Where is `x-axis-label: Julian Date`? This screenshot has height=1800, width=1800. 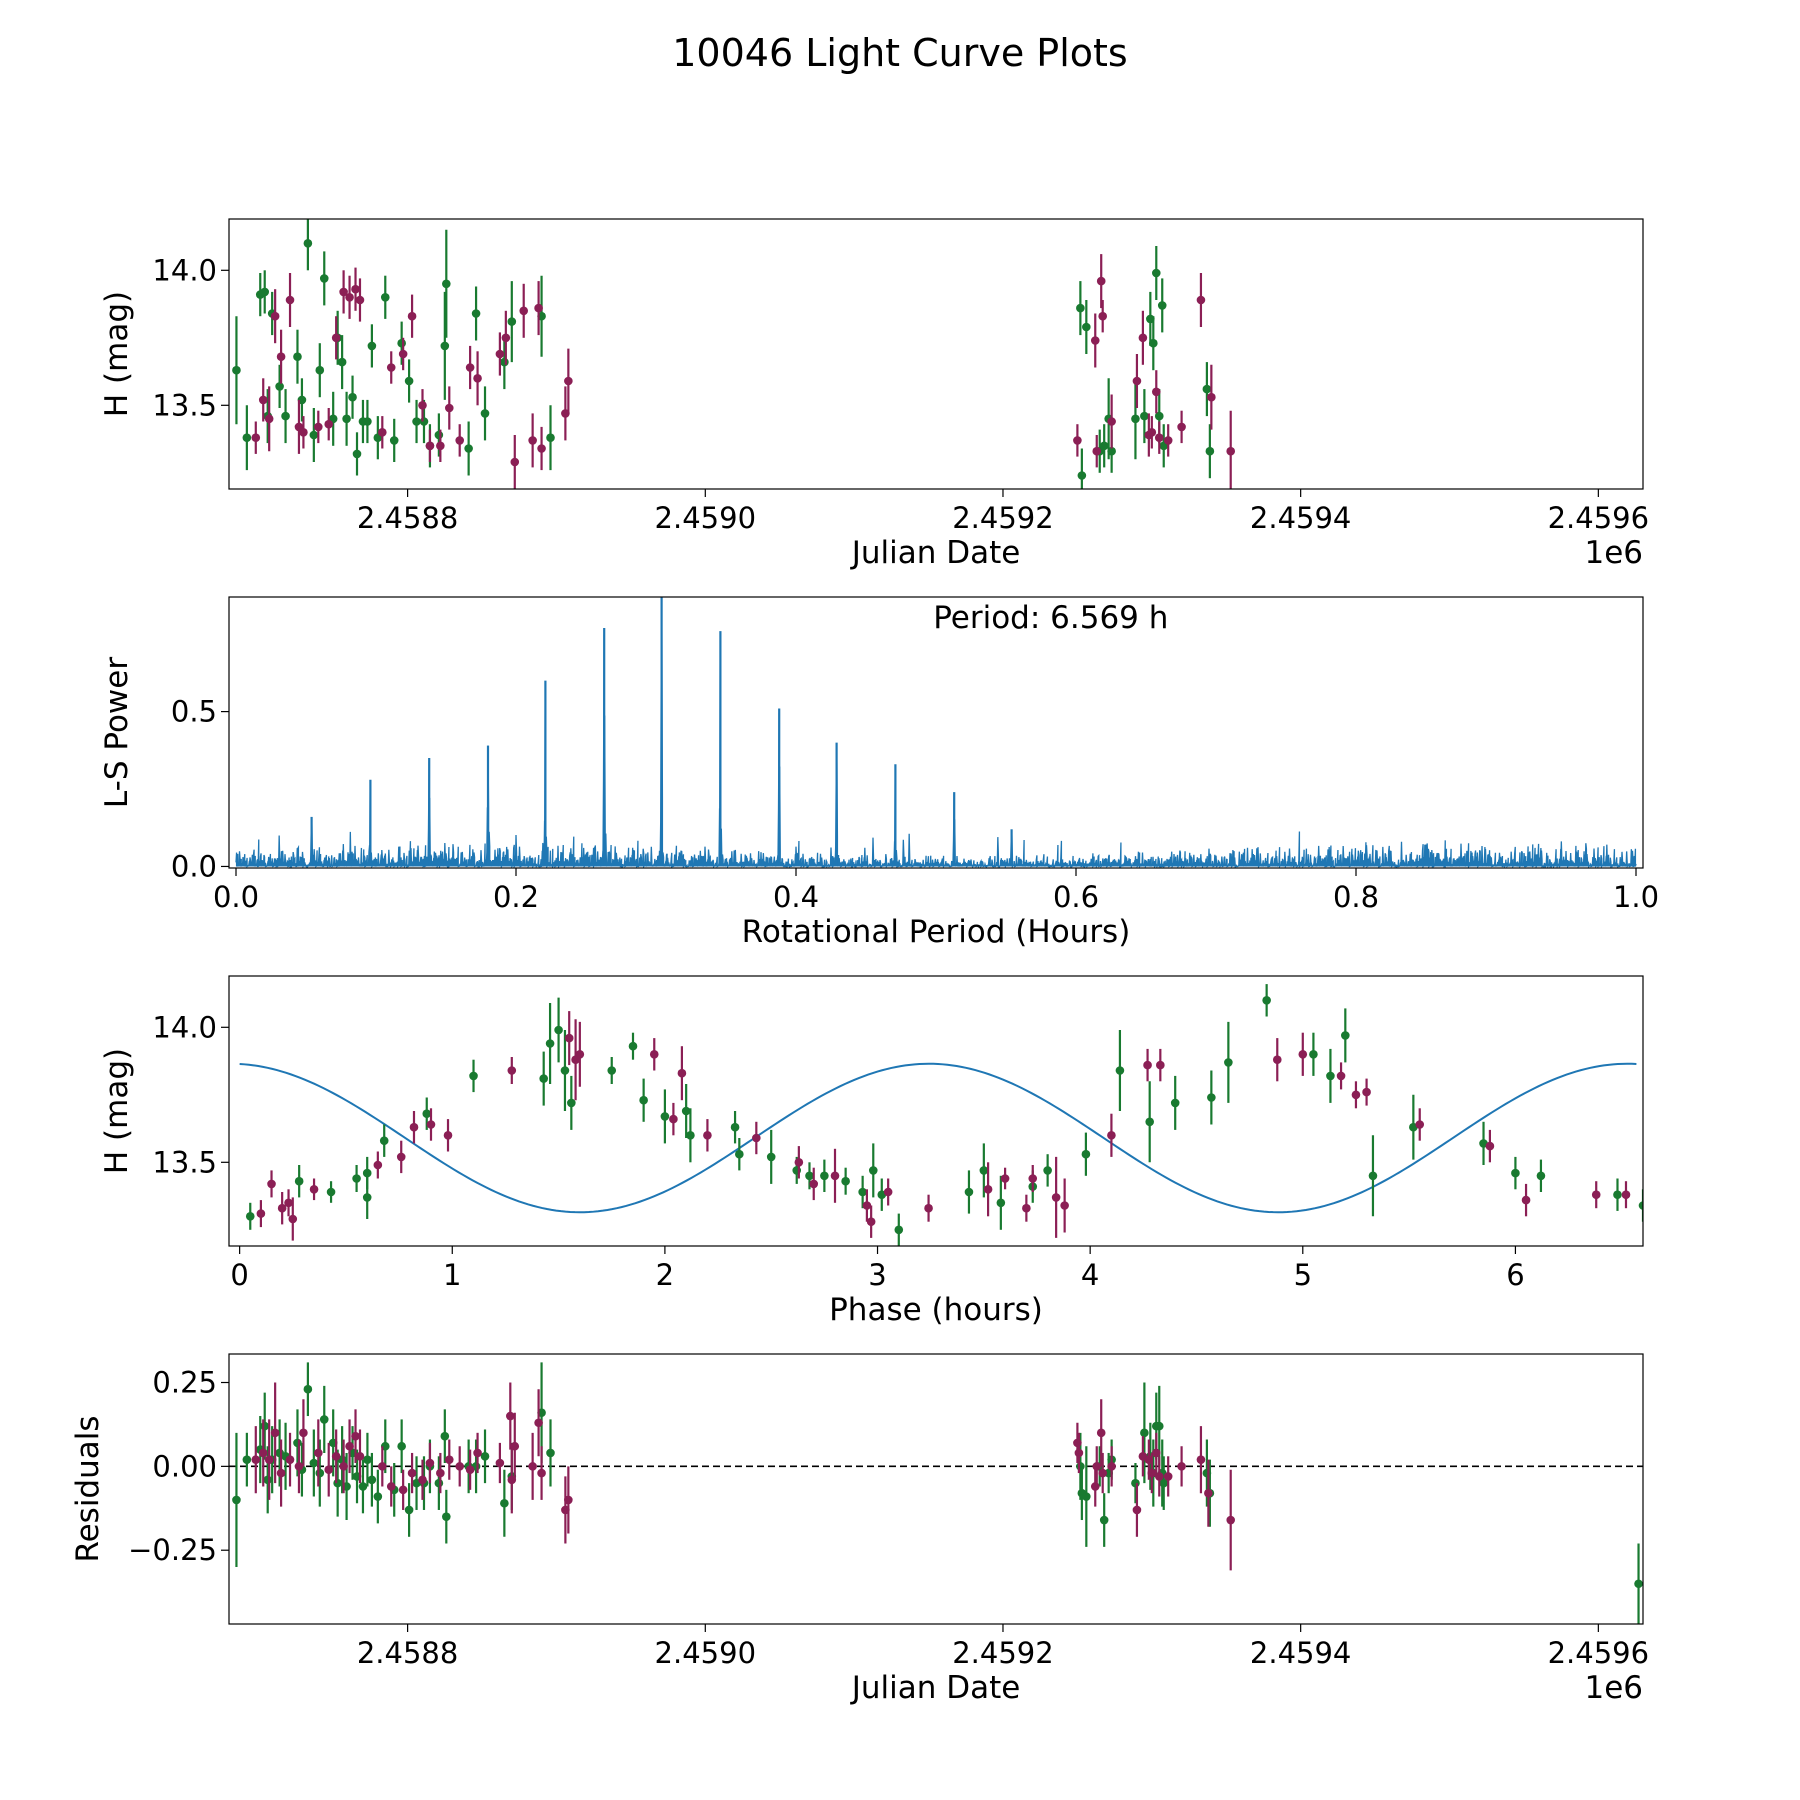
x-axis-label: Julian Date is located at coordinates (935, 553).